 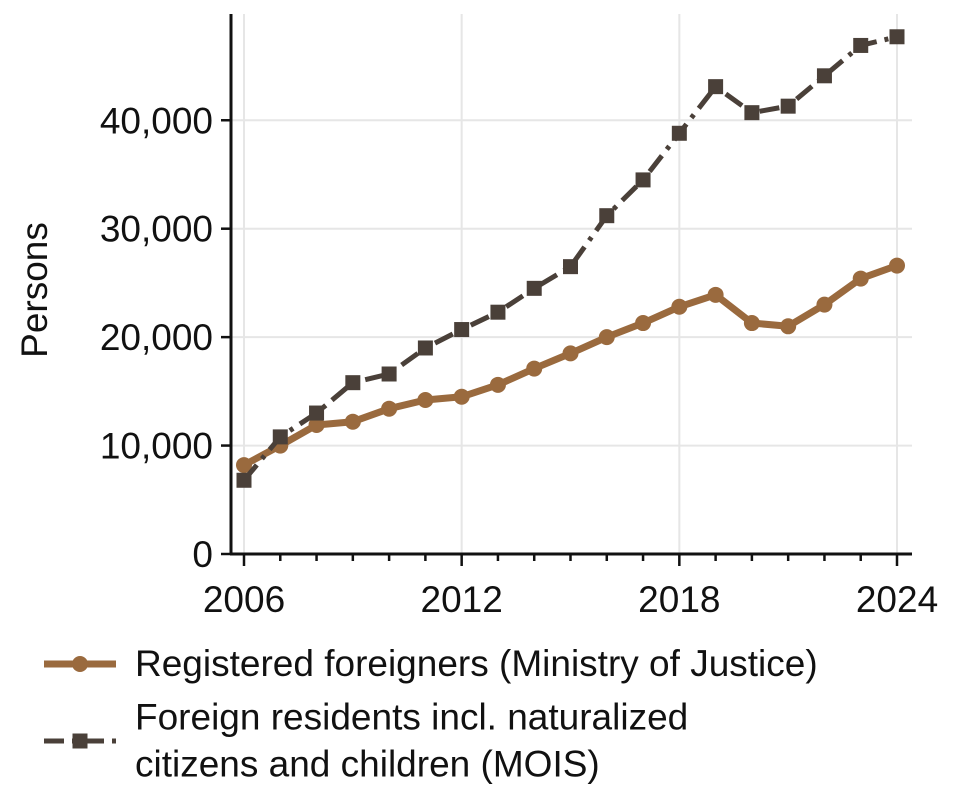 I want to click on y-tick-label: 0, so click(x=202, y=554).